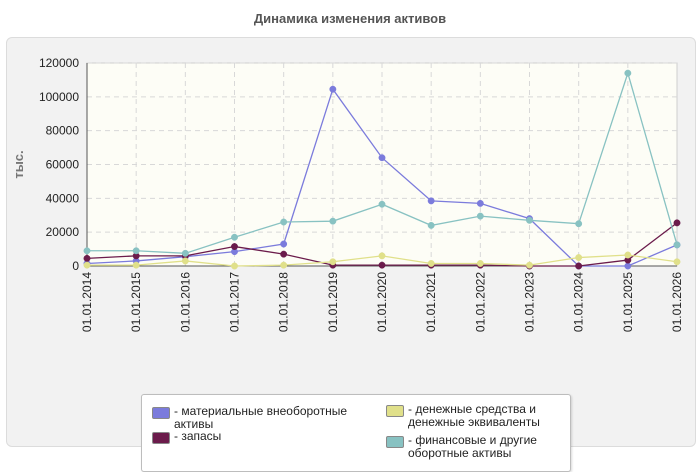 The height and width of the screenshot is (472, 700). I want to click on legend-swatch-financial-assets, so click(395, 442).